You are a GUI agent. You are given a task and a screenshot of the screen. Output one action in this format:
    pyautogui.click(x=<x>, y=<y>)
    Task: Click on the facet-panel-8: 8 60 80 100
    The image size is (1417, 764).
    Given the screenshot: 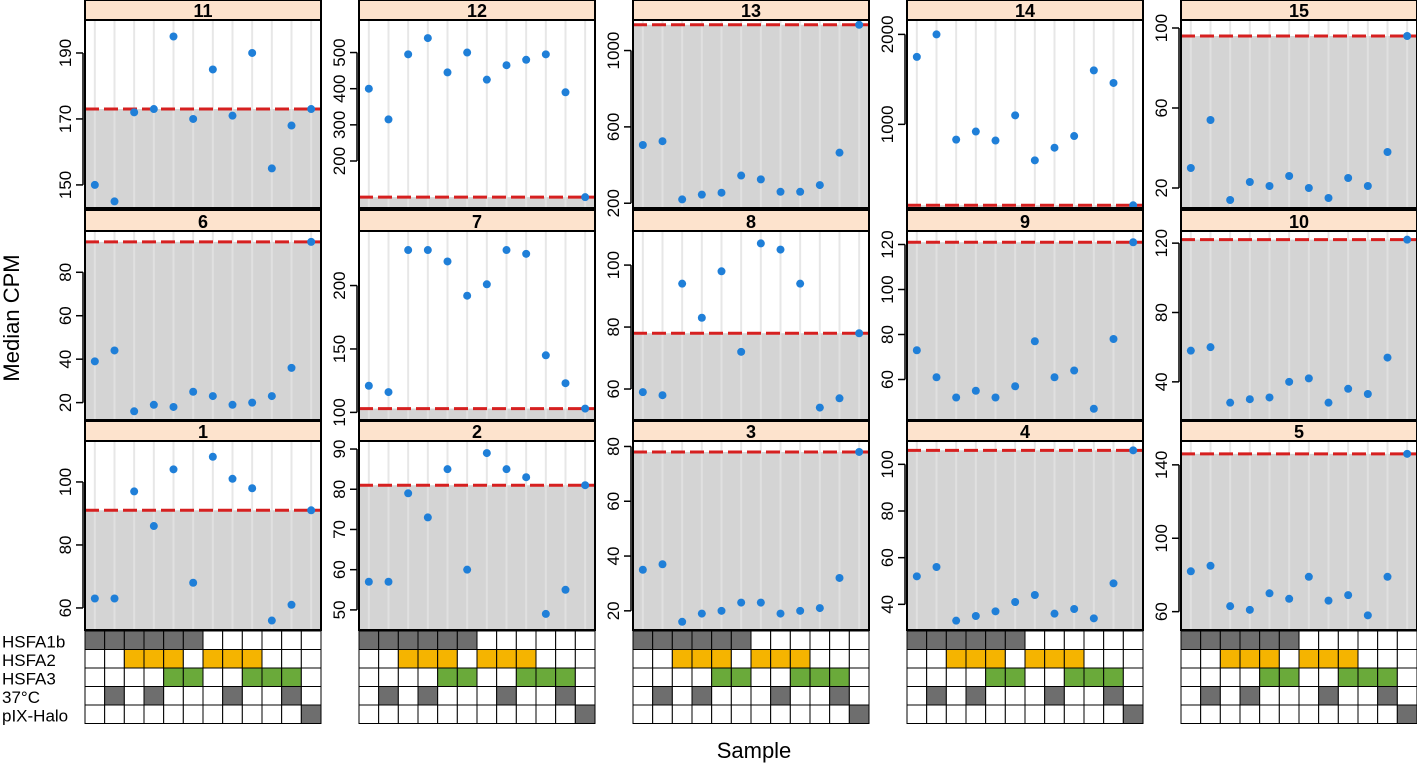 What is the action you would take?
    pyautogui.click(x=737, y=315)
    